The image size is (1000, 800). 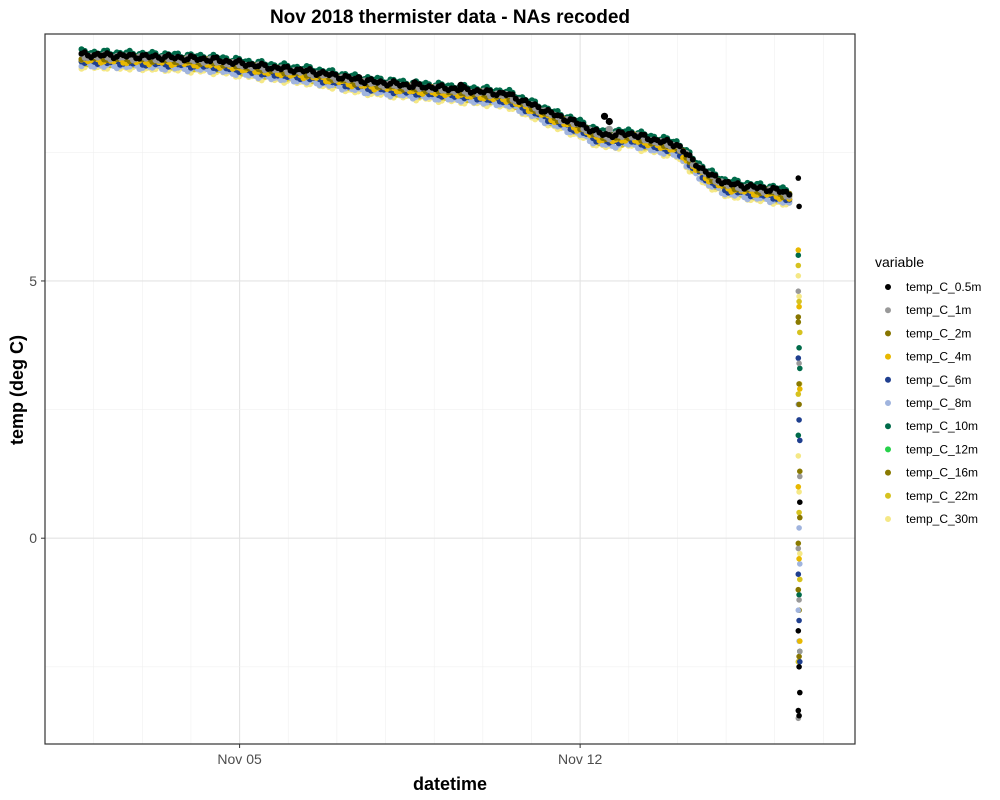 I want to click on legend-item: temp_C_1m, so click(x=928, y=310).